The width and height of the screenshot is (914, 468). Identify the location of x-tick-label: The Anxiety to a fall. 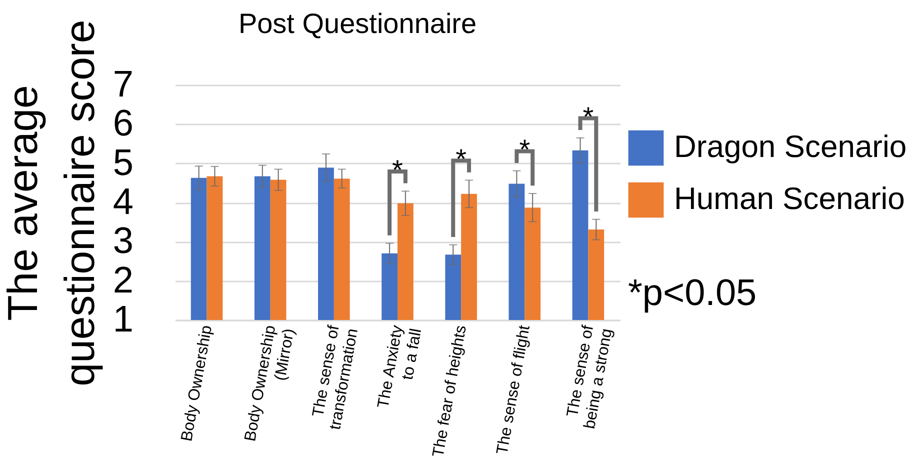
(400, 367).